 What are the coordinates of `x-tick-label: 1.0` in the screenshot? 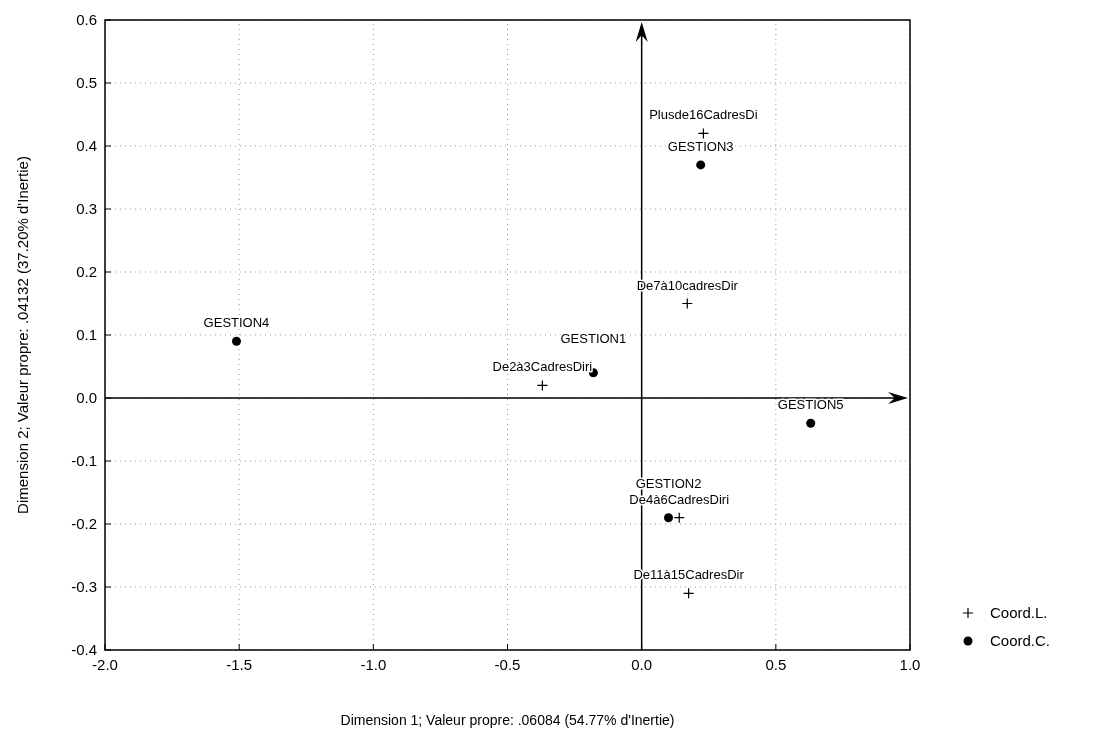 It's located at (910, 664).